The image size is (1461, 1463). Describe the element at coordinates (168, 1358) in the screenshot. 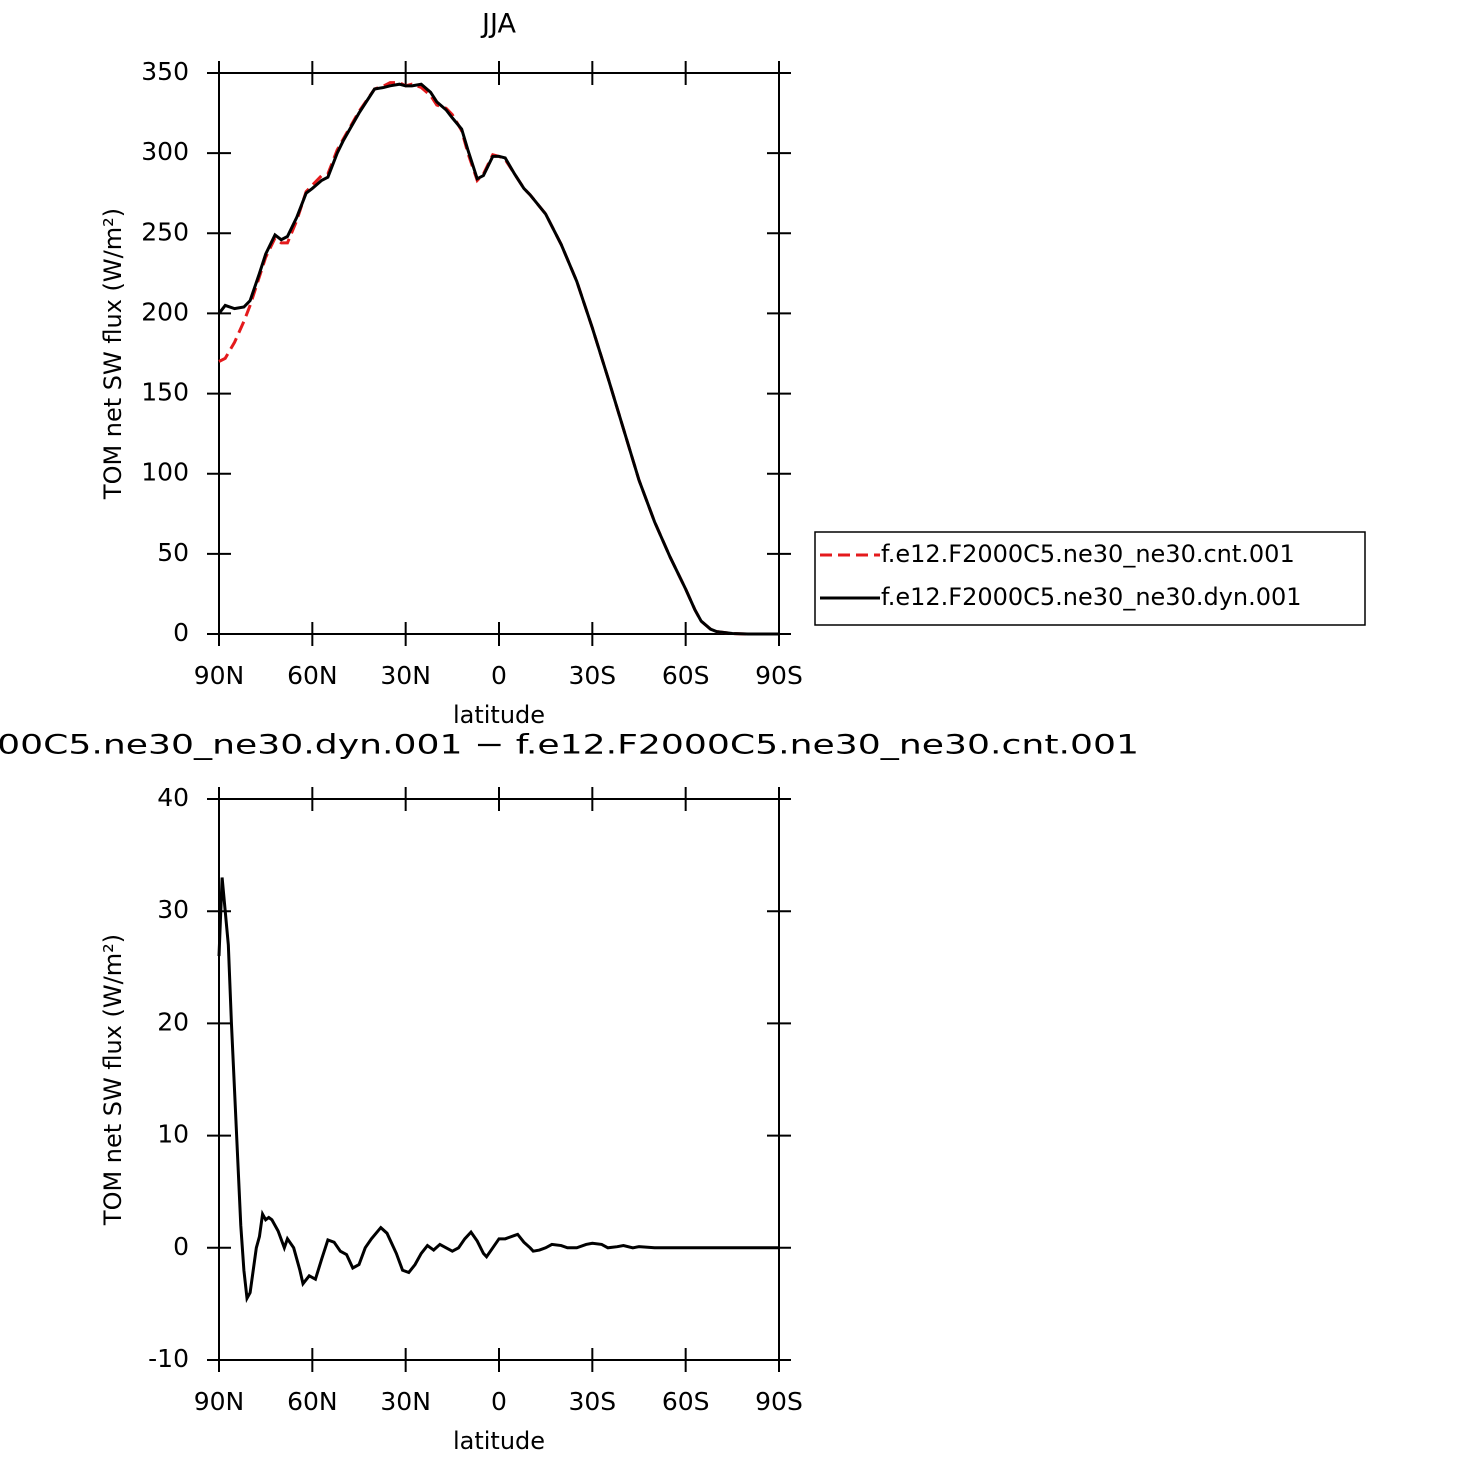

I see `y-tick-label: -10` at that location.